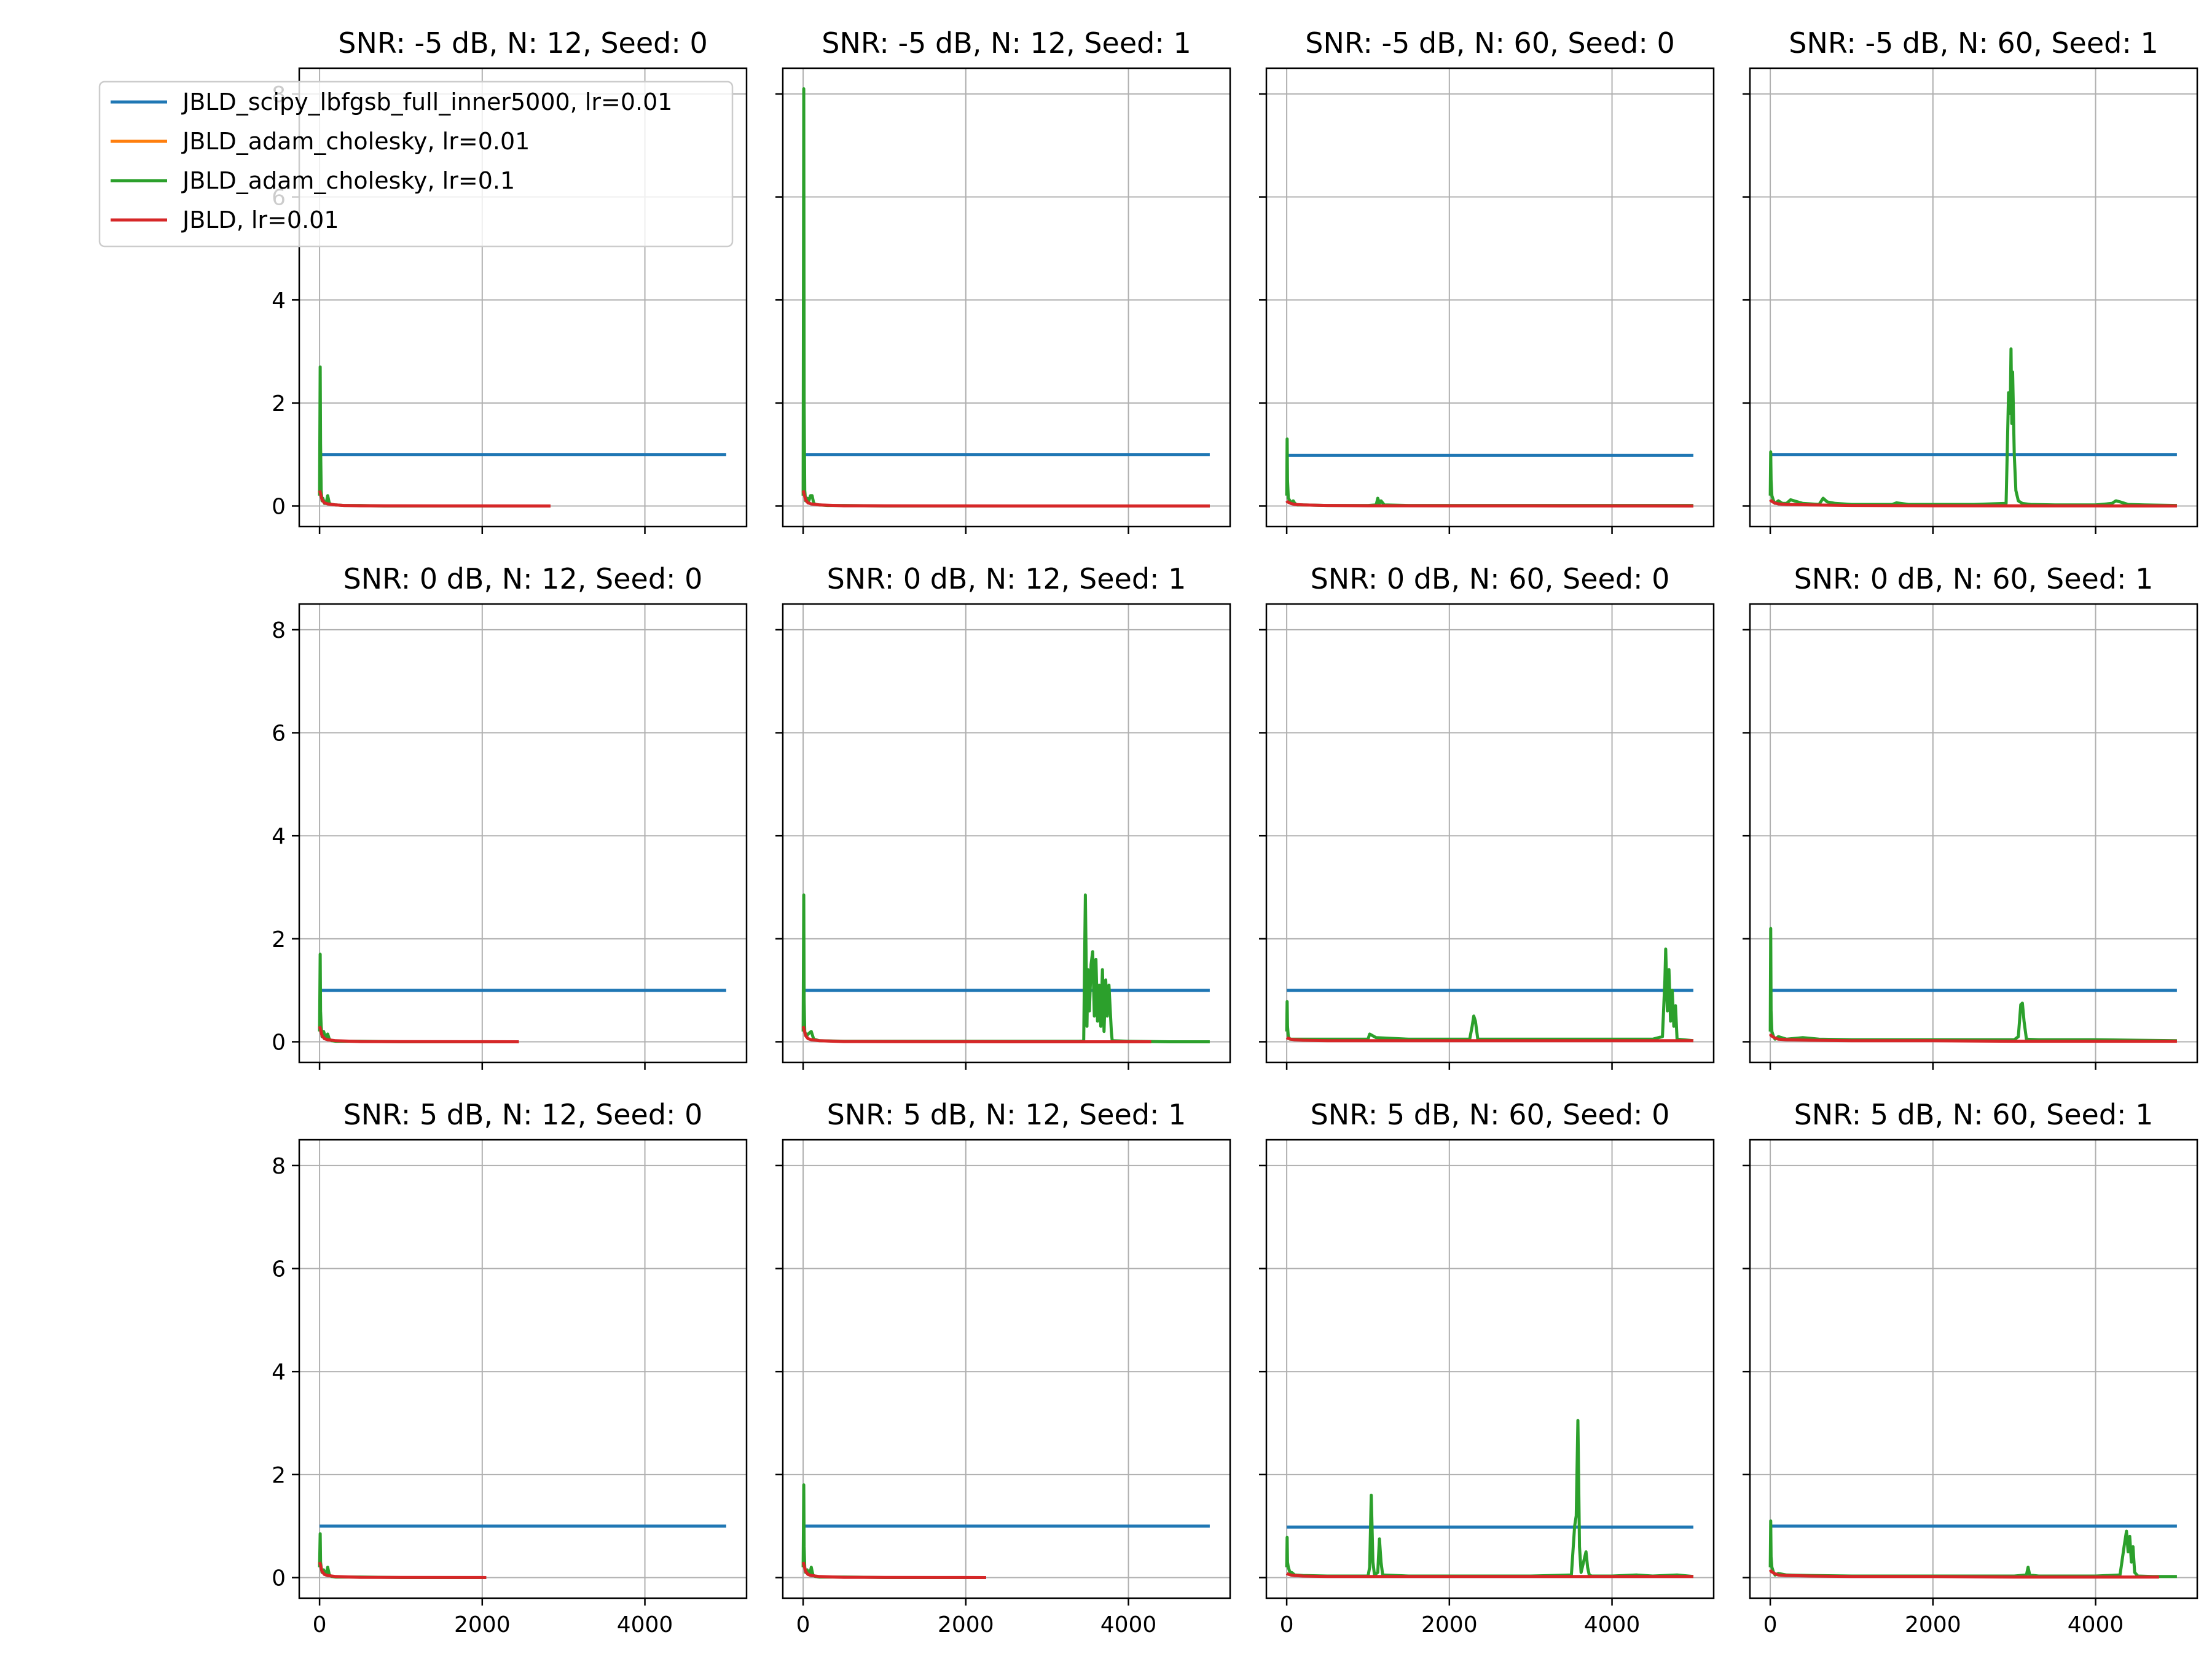 This screenshot has width=2212, height=1659. I want to click on subplot-title: SNR: 5 dB, N: 12, Seed: 1, so click(1006, 1114).